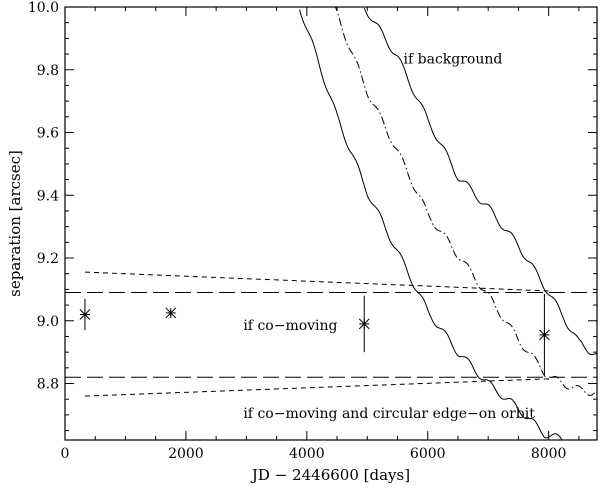  Describe the element at coordinates (290, 326) in the screenshot. I see `annotation-label: if co−moving` at that location.